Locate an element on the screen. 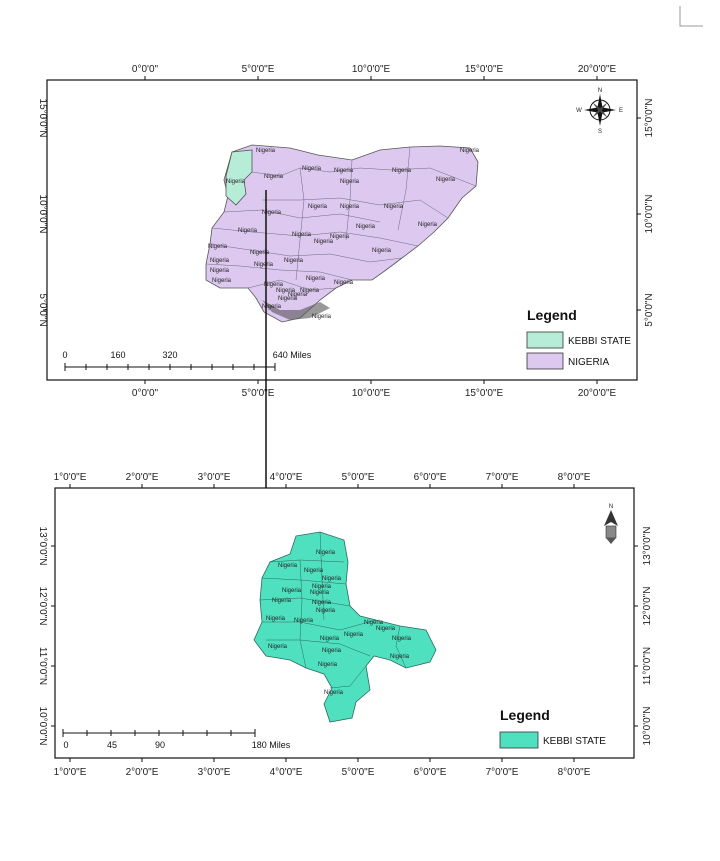 The width and height of the screenshot is (720, 861). tick-label: 13°0'0"N is located at coordinates (647, 546).